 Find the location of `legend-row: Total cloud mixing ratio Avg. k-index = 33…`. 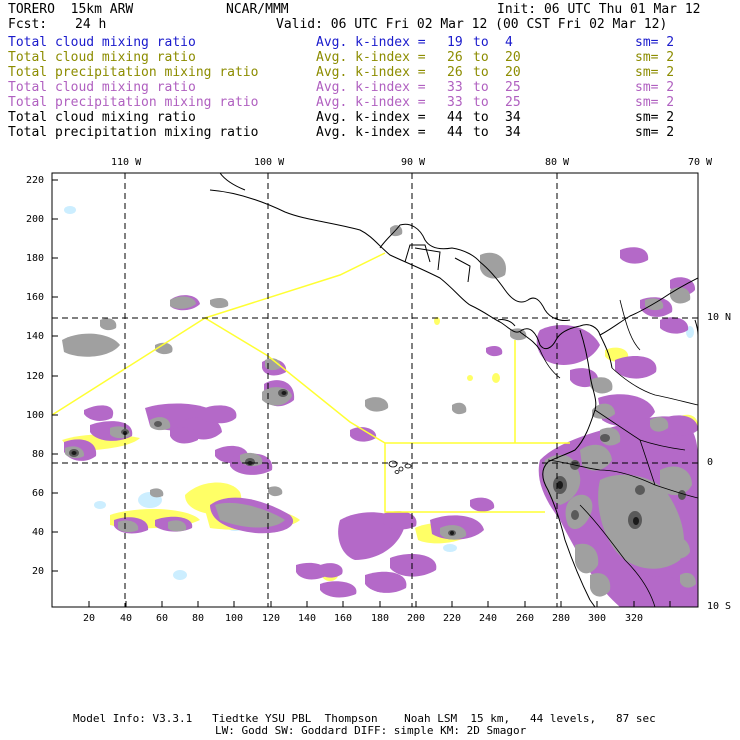

legend-row: Total cloud mixing ratio Avg. k-index = 33… is located at coordinates (368, 87).